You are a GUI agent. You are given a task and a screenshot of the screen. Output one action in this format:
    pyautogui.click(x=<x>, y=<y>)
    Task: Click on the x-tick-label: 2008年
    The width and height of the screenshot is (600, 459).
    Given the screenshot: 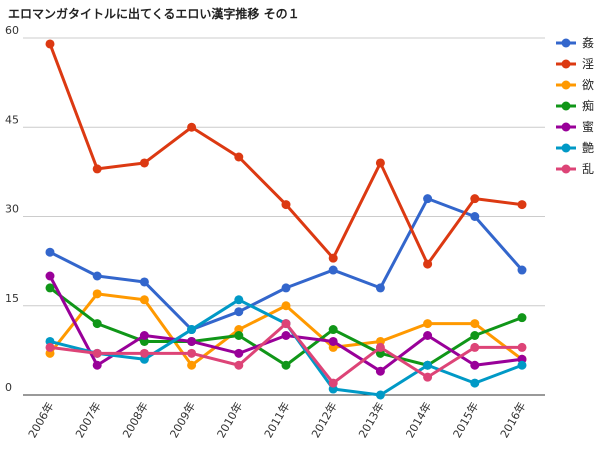 What is the action you would take?
    pyautogui.click(x=135, y=420)
    